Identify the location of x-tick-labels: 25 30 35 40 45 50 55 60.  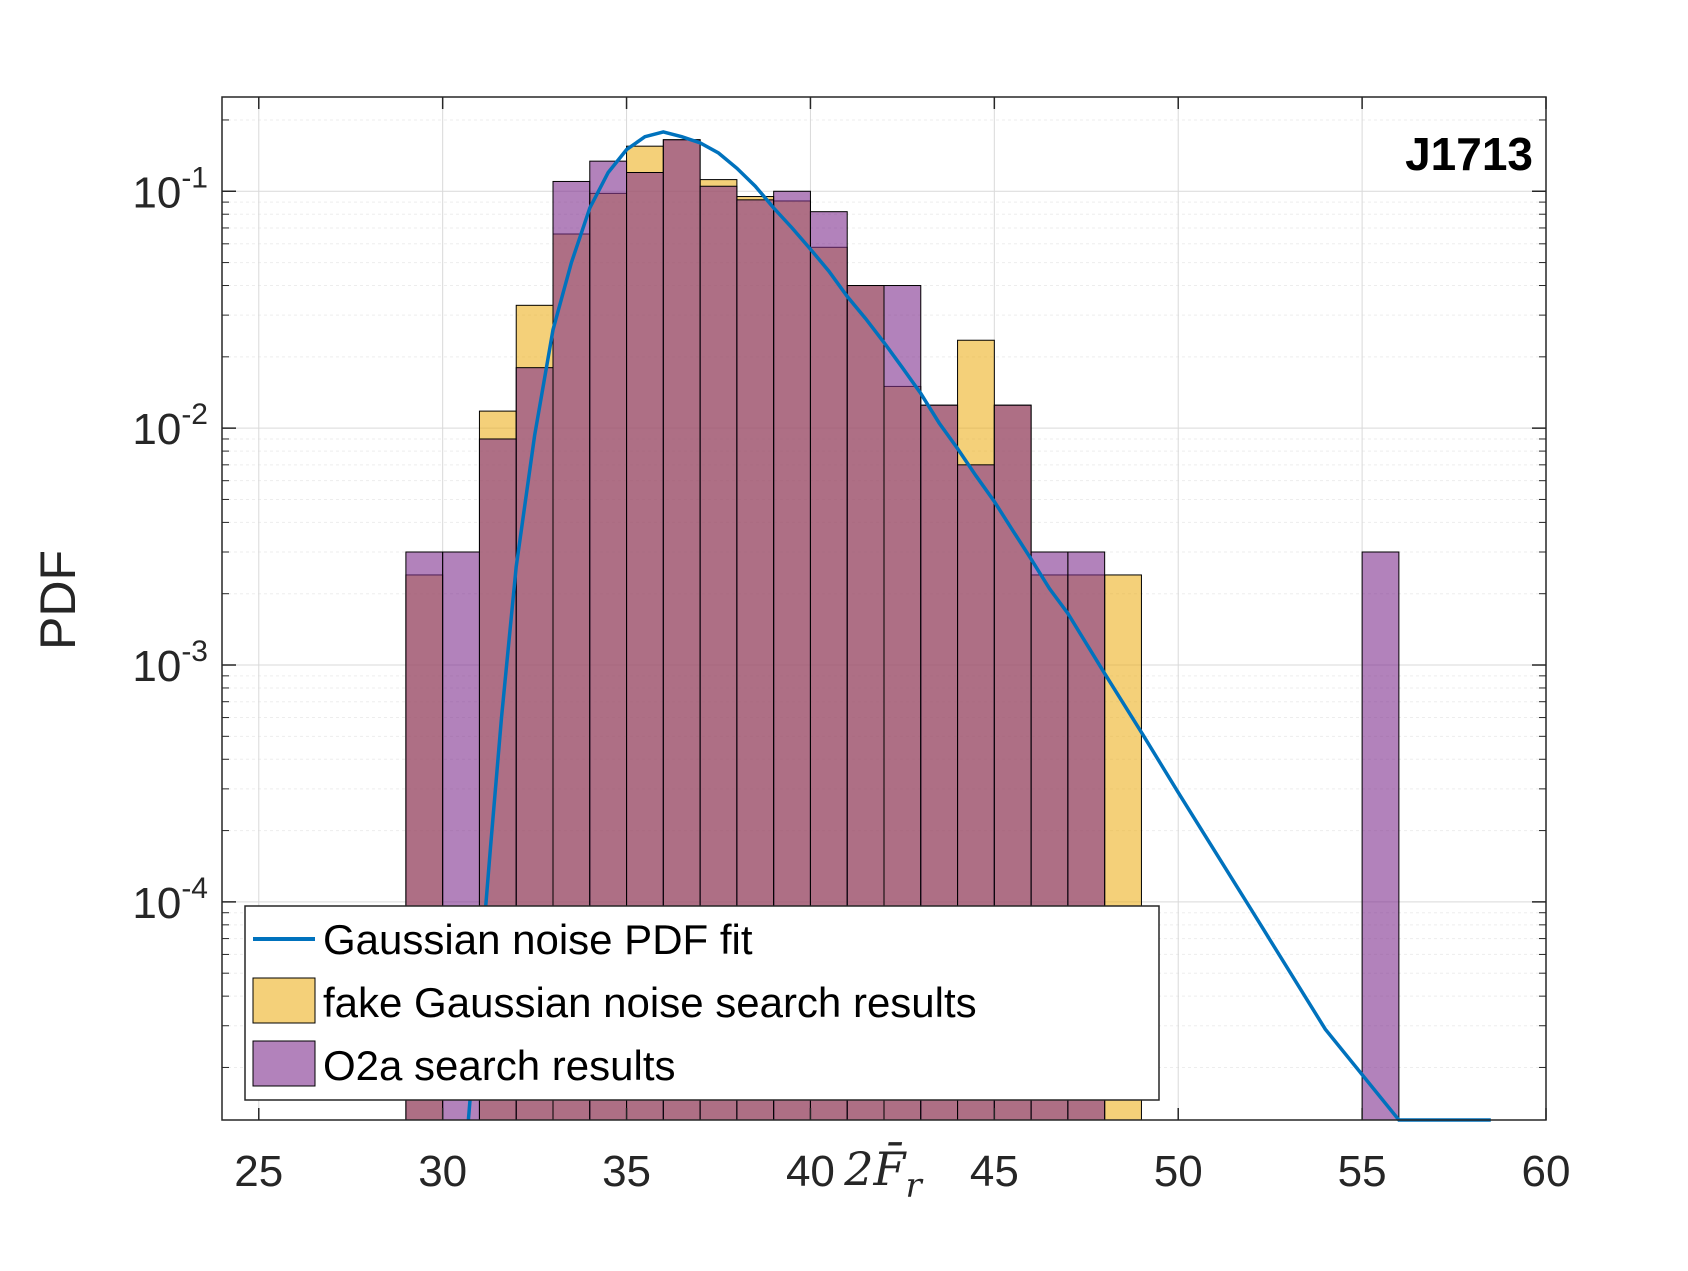
(902, 1171).